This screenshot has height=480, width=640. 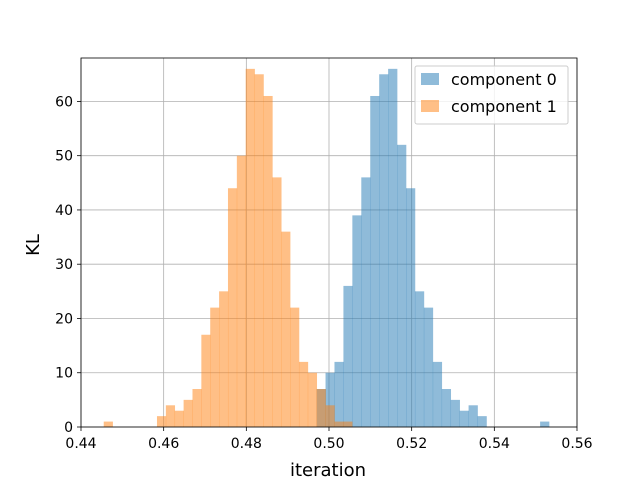 I want to click on x-tick-label: 0.44, so click(x=80, y=444).